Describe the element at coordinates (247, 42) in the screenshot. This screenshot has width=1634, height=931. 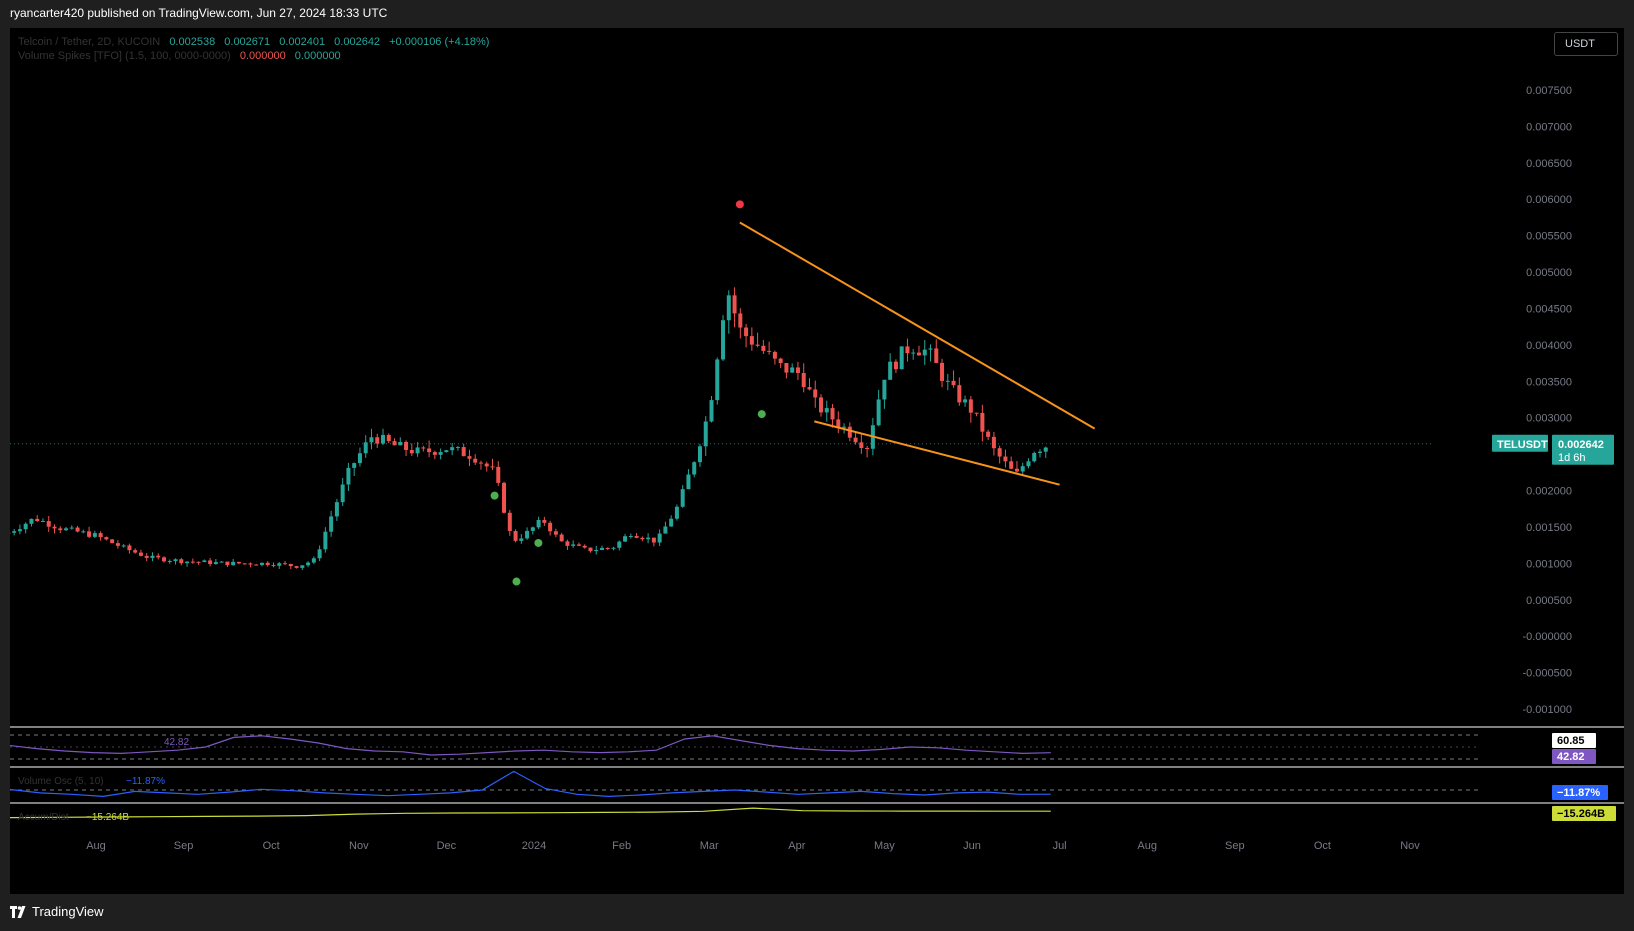
I see `legend-high: 0.002671` at that location.